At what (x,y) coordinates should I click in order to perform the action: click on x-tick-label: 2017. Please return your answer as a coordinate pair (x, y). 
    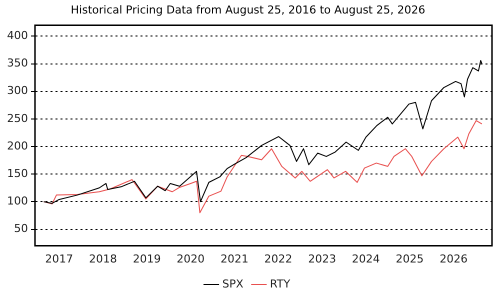
    Looking at the image, I should click on (59, 259).